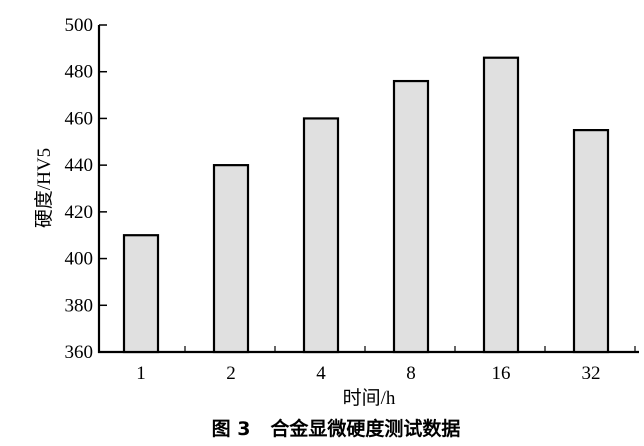 The image size is (644, 446). What do you see at coordinates (79, 118) in the screenshot?
I see `y-tick-label: 460` at bounding box center [79, 118].